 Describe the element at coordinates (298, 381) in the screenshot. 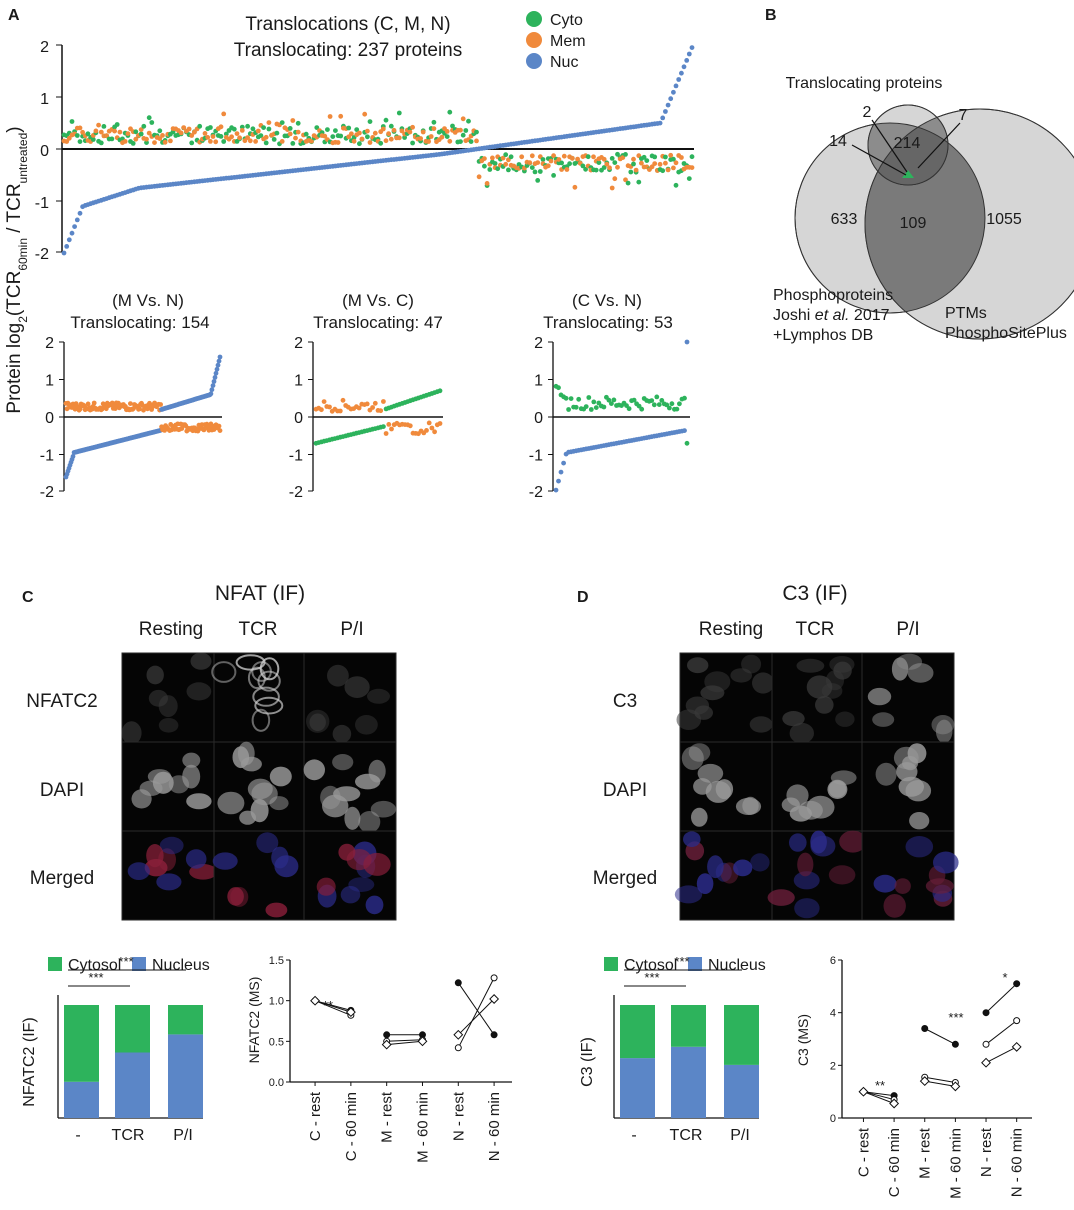

I see `subplot-tick-label: 1` at that location.